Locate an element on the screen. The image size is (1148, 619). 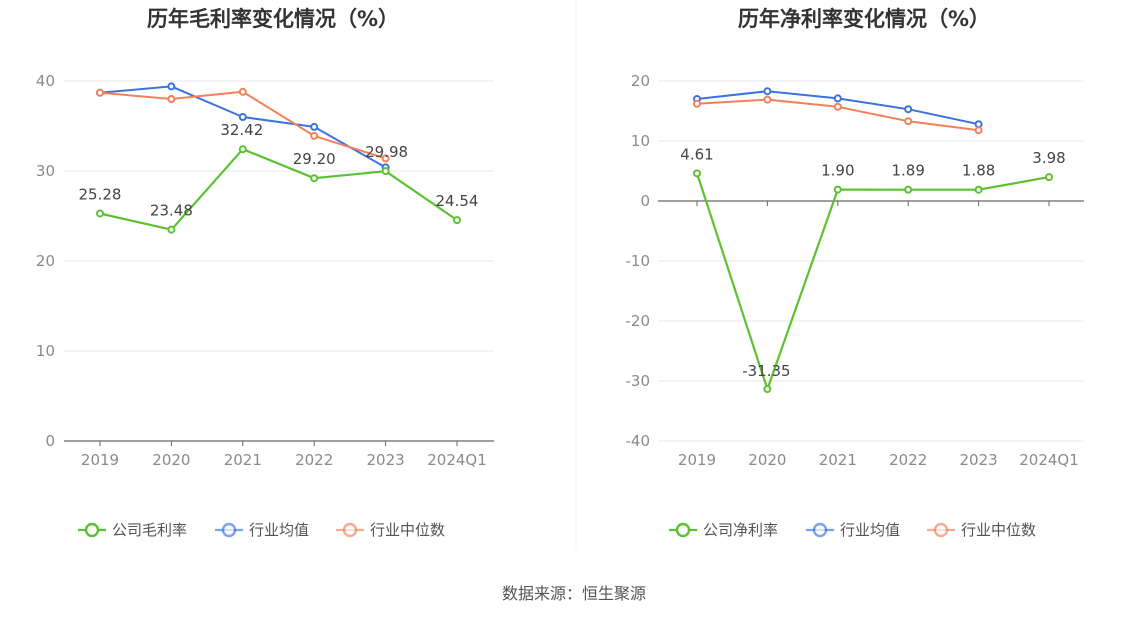
data-label: 23.48 is located at coordinates (171, 211).